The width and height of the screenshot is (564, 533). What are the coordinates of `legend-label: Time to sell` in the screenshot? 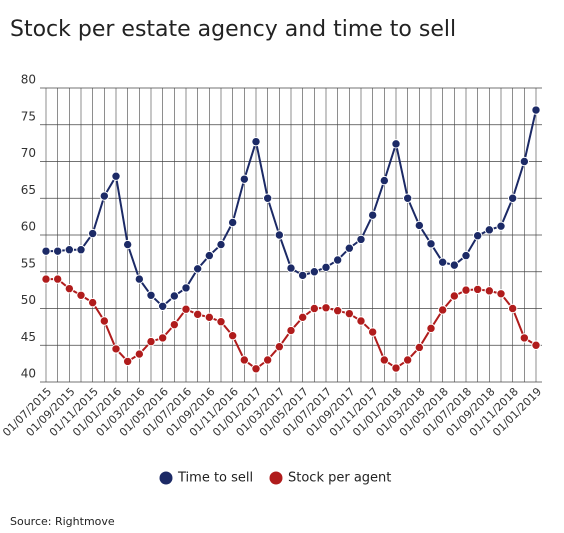 It's located at (215, 478).